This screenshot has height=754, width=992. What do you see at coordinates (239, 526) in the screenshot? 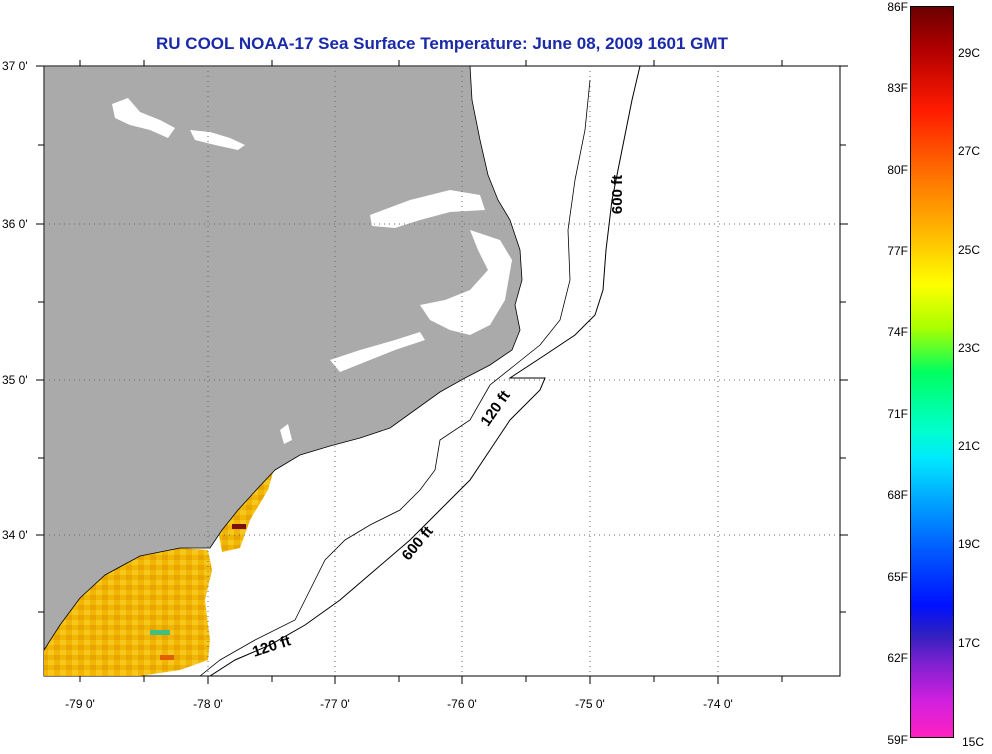
I see `sst-warm-patch` at bounding box center [239, 526].